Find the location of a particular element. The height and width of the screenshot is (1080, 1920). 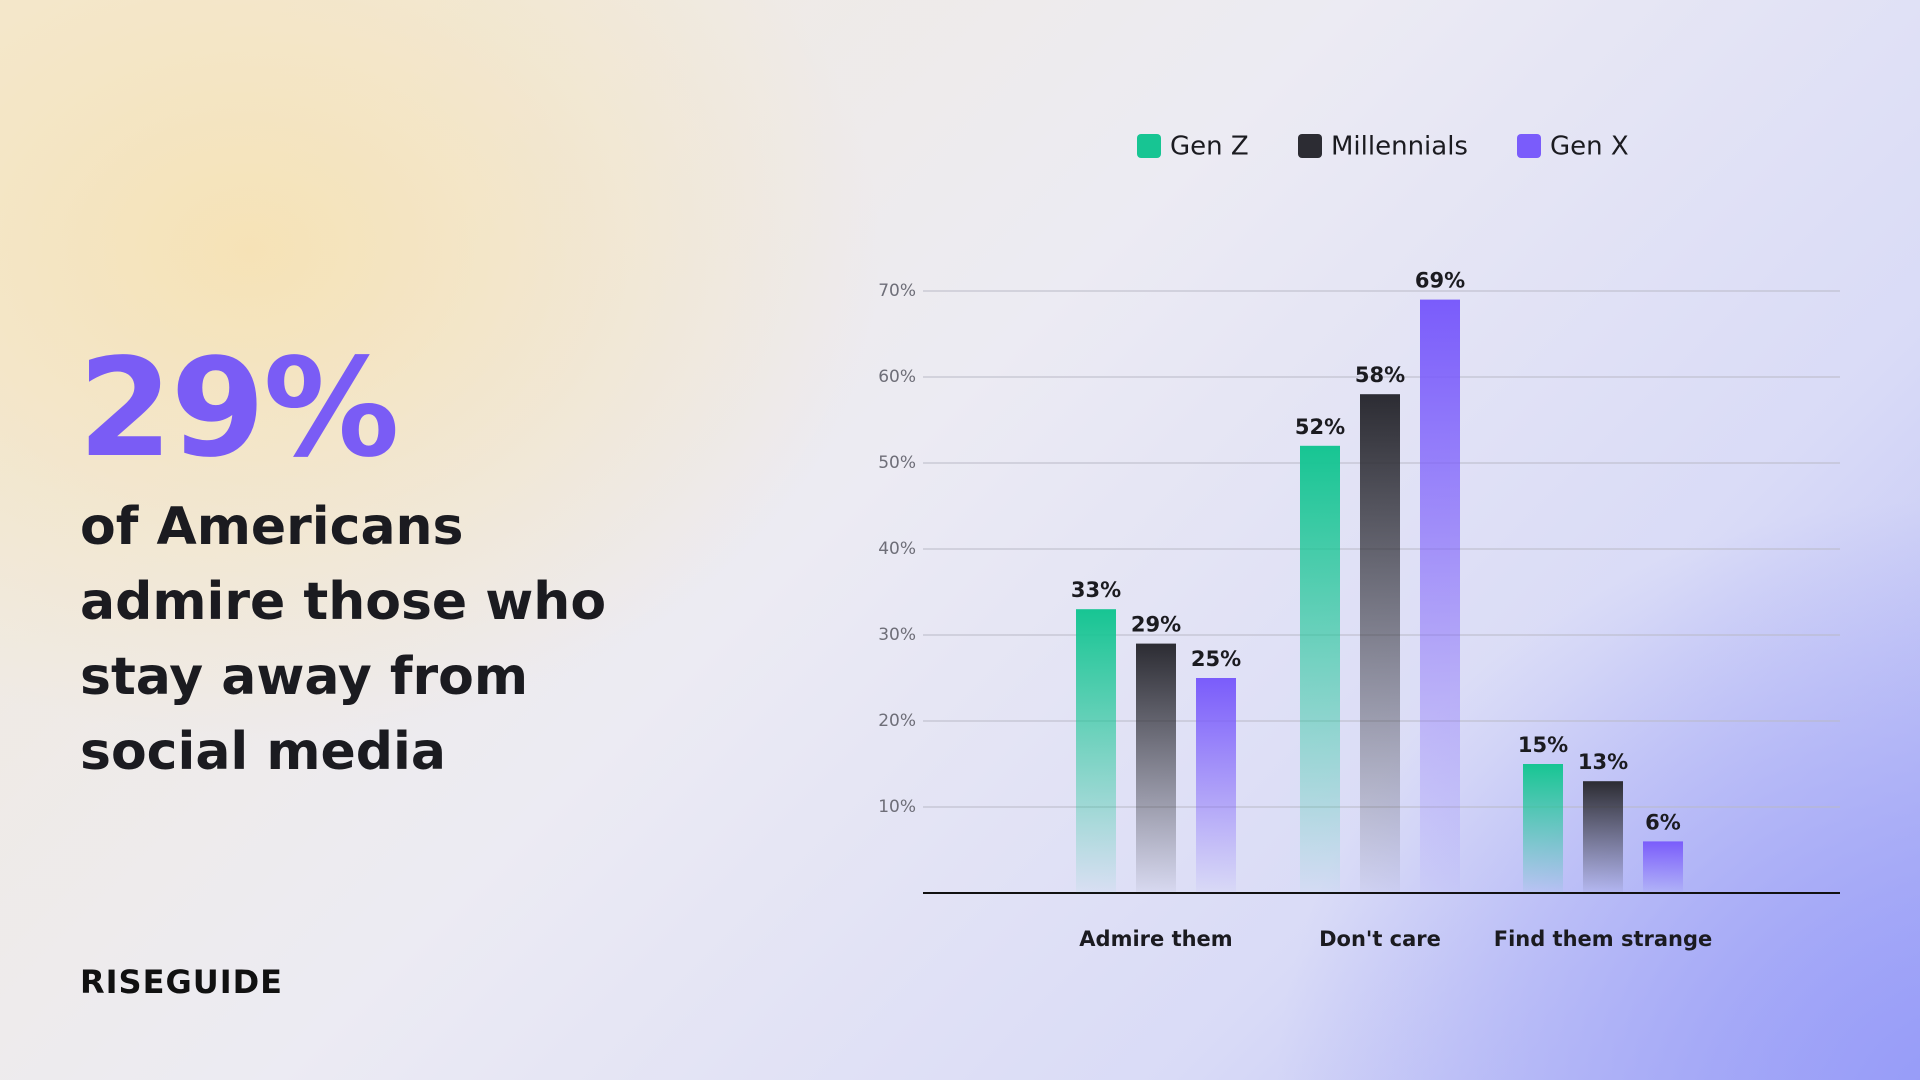

x-tick-label: Admire them is located at coordinates (1155, 939).